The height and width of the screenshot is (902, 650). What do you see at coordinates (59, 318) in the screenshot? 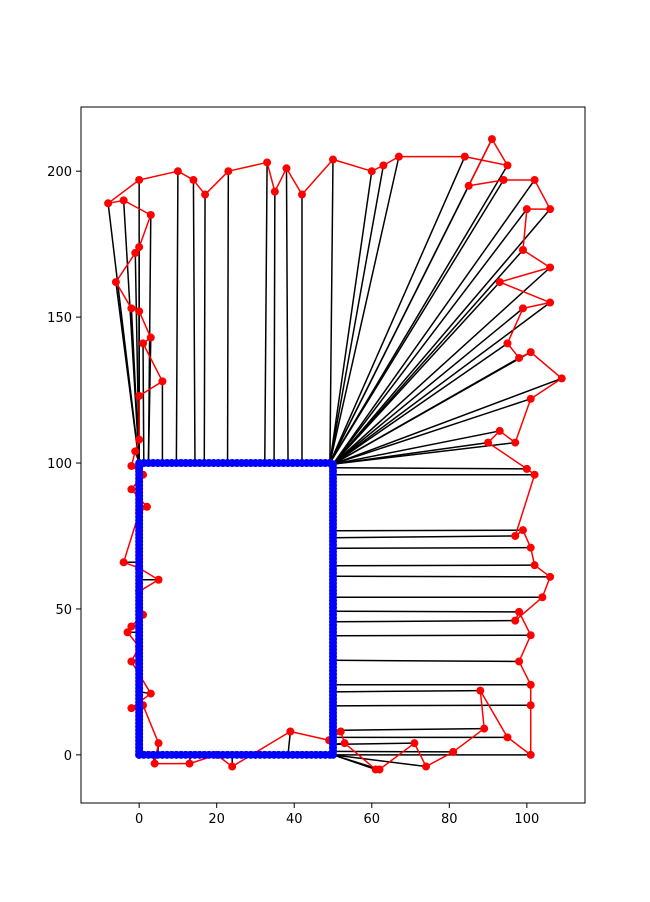
I see `y-tick-label: 150` at bounding box center [59, 318].